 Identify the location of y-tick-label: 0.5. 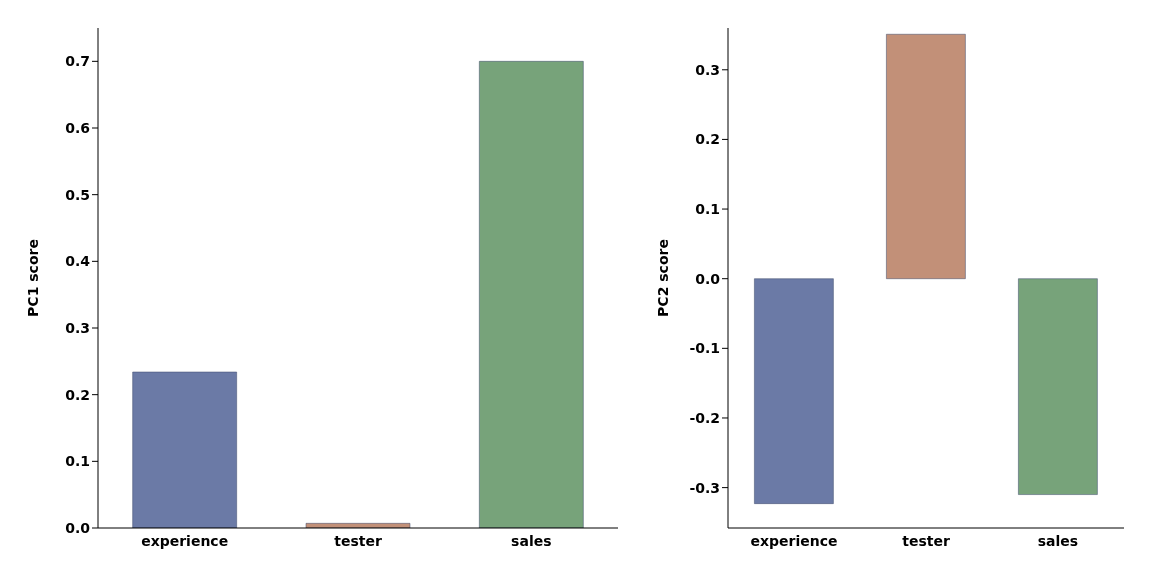
(77, 194).